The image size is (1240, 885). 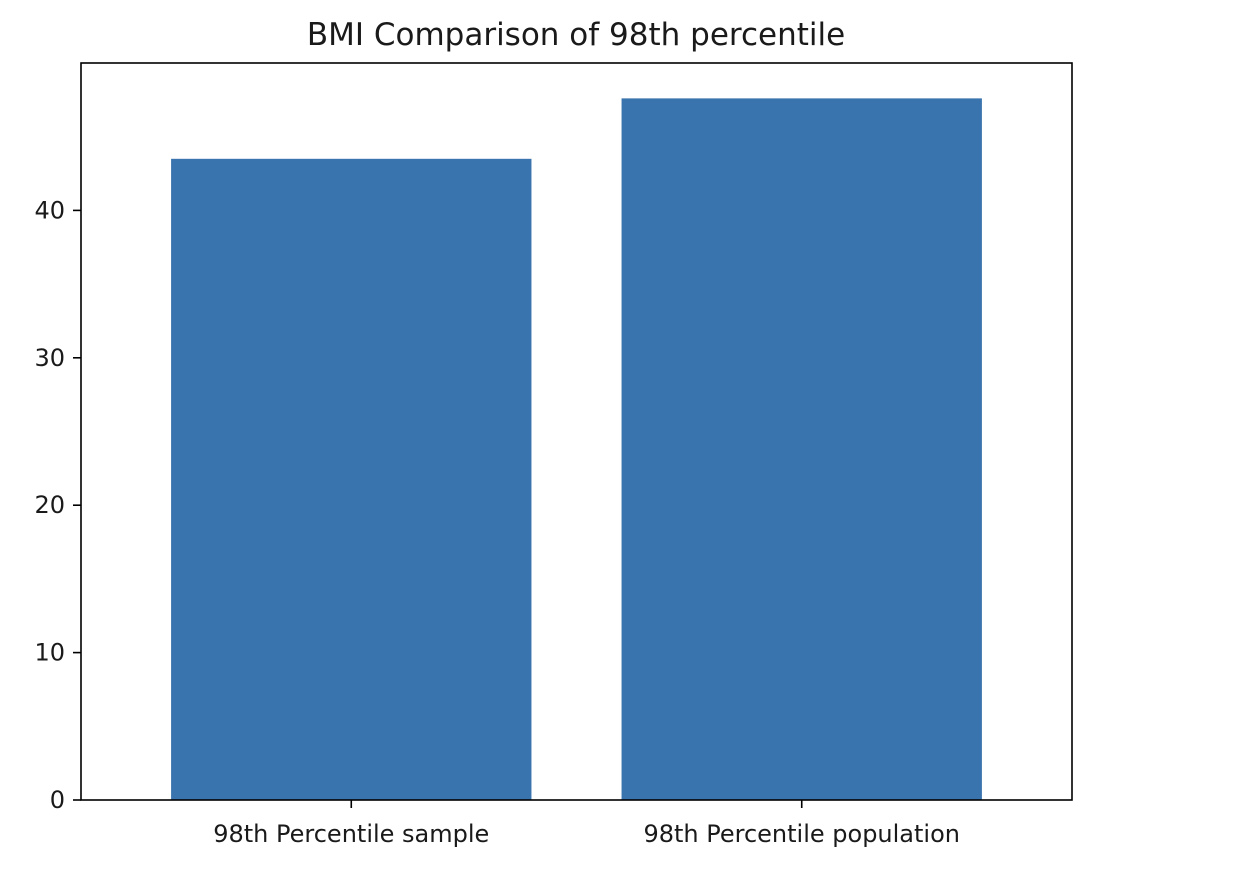 What do you see at coordinates (351, 834) in the screenshot?
I see `x-tick-label: 98th Percentile sample` at bounding box center [351, 834].